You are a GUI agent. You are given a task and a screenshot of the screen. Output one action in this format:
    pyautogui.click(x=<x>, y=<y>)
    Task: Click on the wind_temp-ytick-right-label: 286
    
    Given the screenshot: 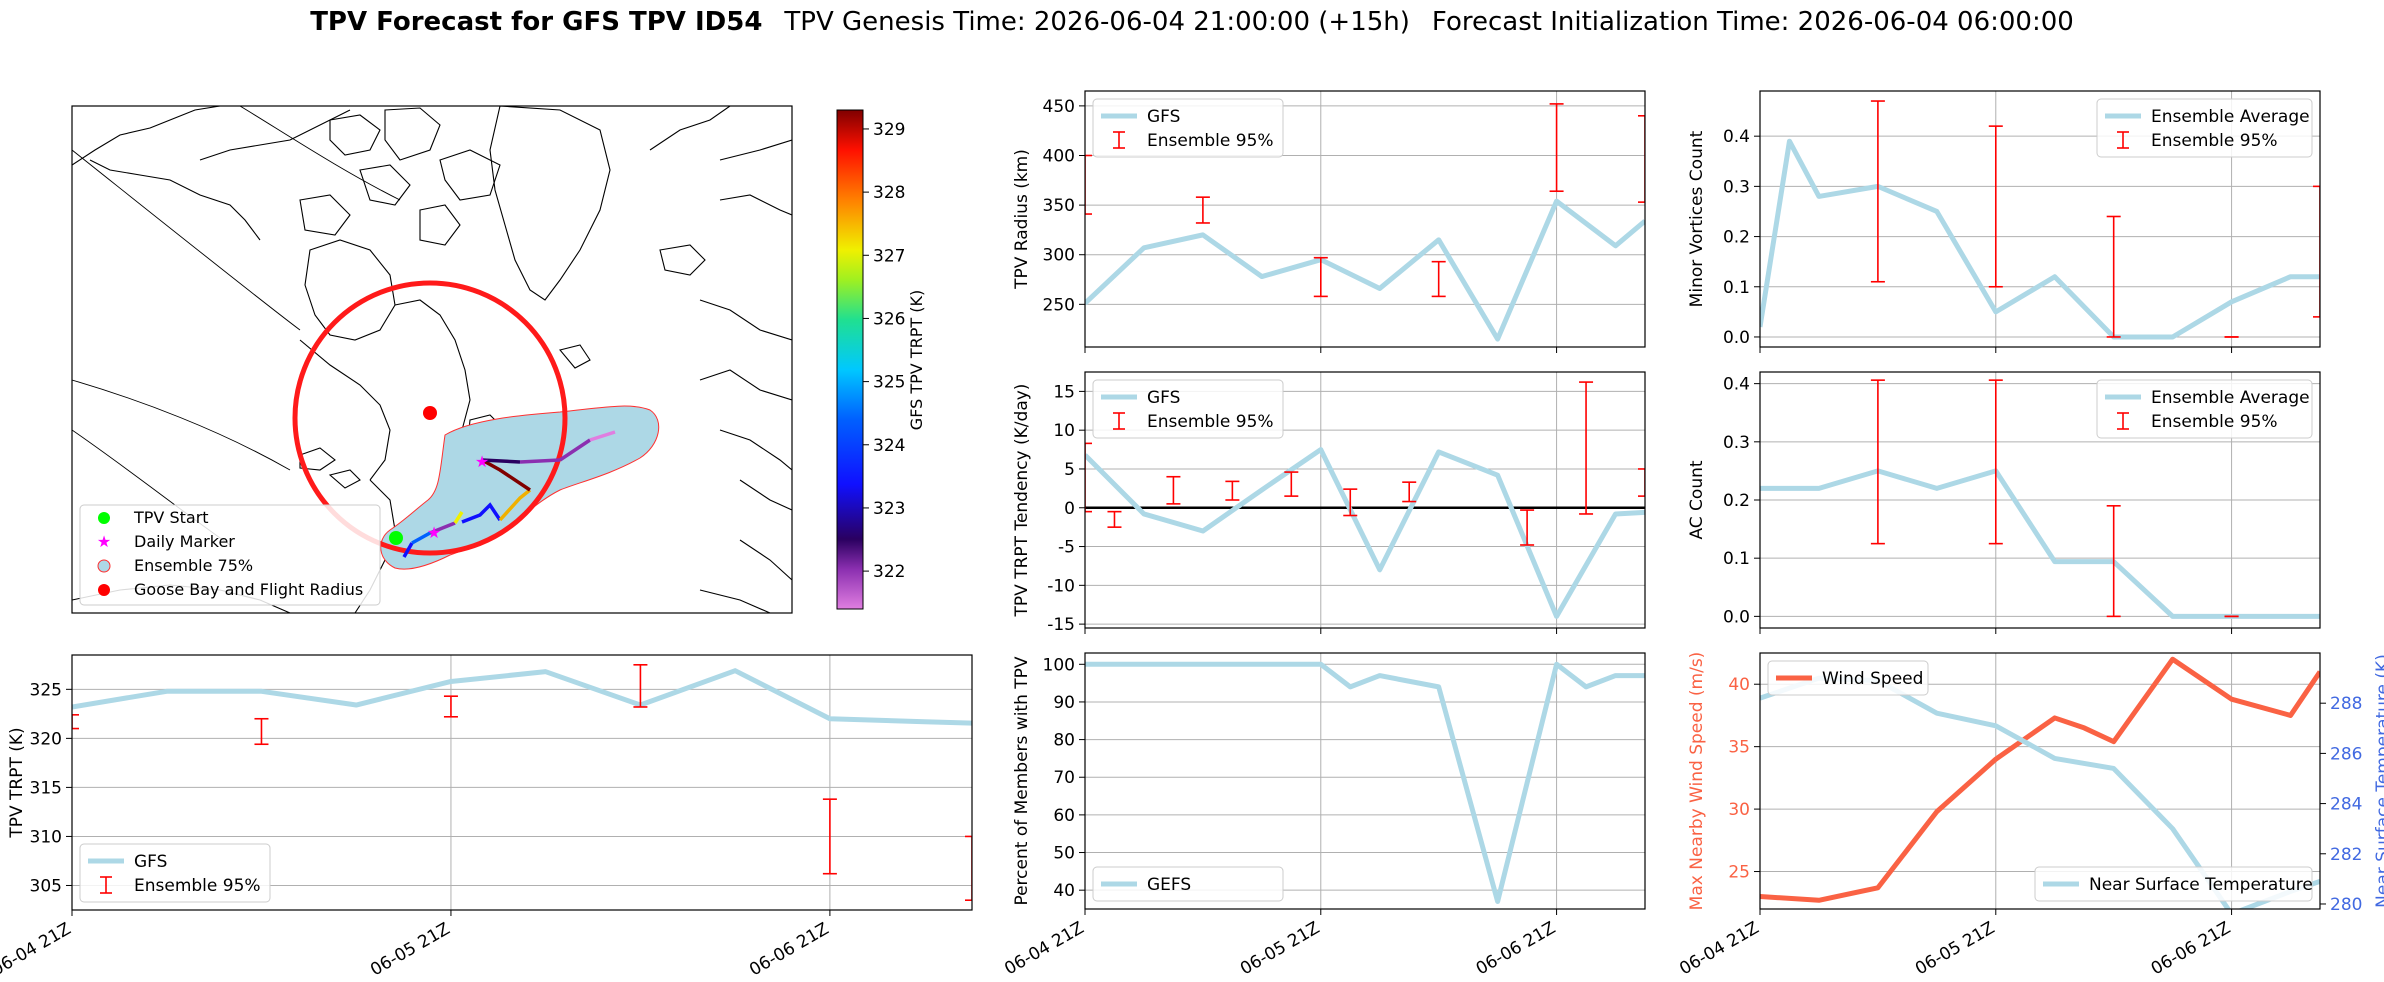 What is the action you would take?
    pyautogui.click(x=2346, y=754)
    